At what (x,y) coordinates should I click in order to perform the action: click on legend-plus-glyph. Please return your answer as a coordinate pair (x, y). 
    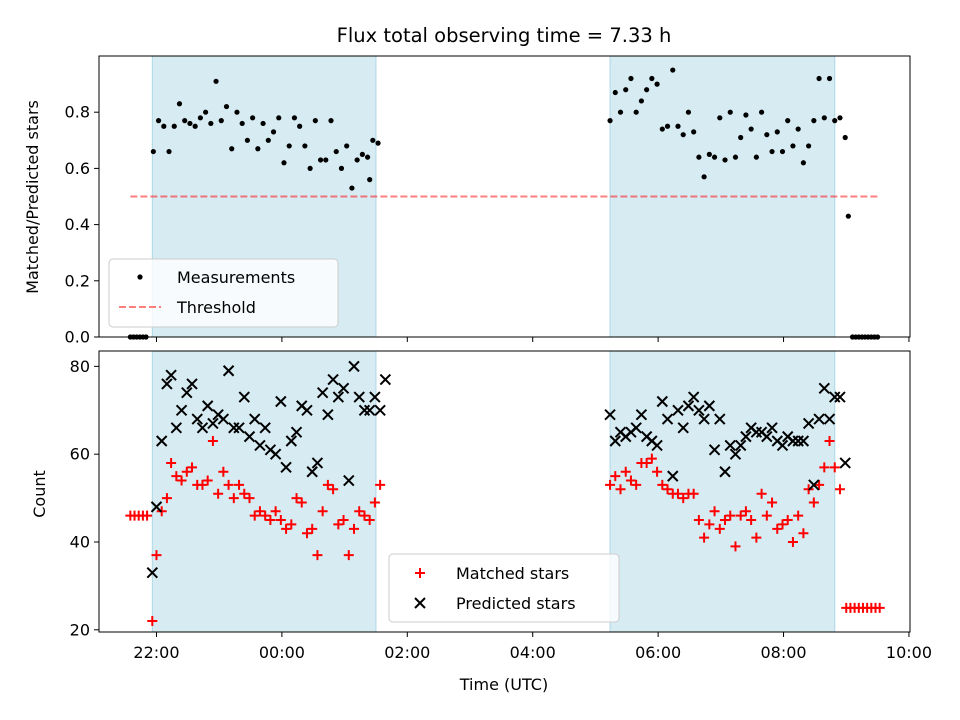
    Looking at the image, I should click on (420, 573).